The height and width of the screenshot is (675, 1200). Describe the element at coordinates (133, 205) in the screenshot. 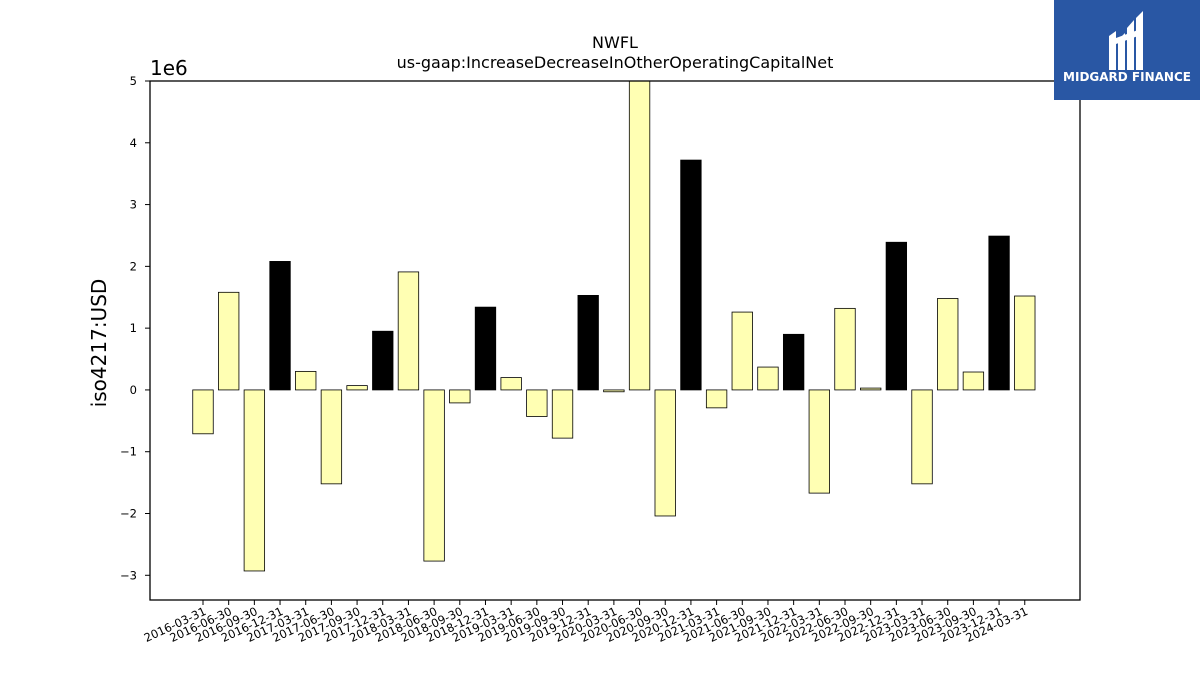

I see `y-tick-label: 3` at that location.